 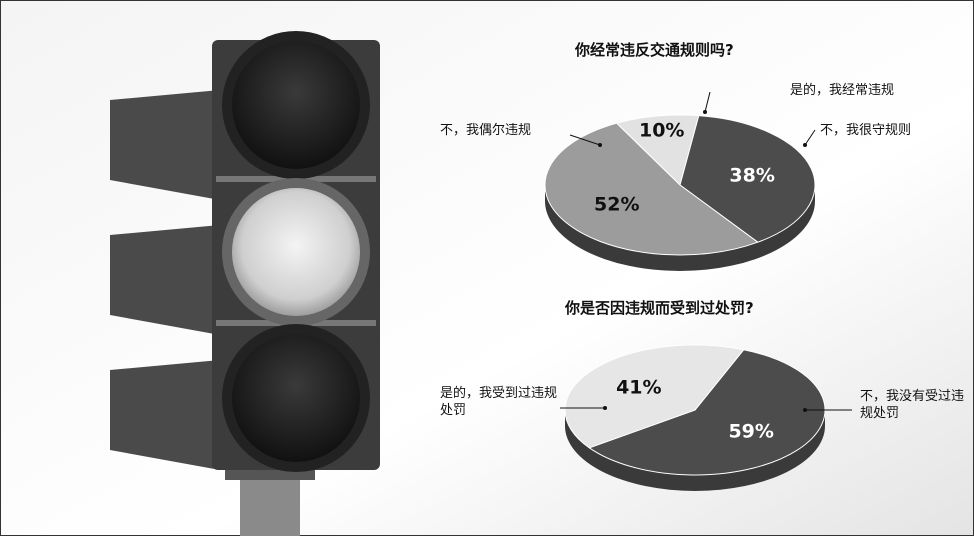 What do you see at coordinates (499, 402) in the screenshot?
I see `slice-label: 是的，我受到过违规处罚` at bounding box center [499, 402].